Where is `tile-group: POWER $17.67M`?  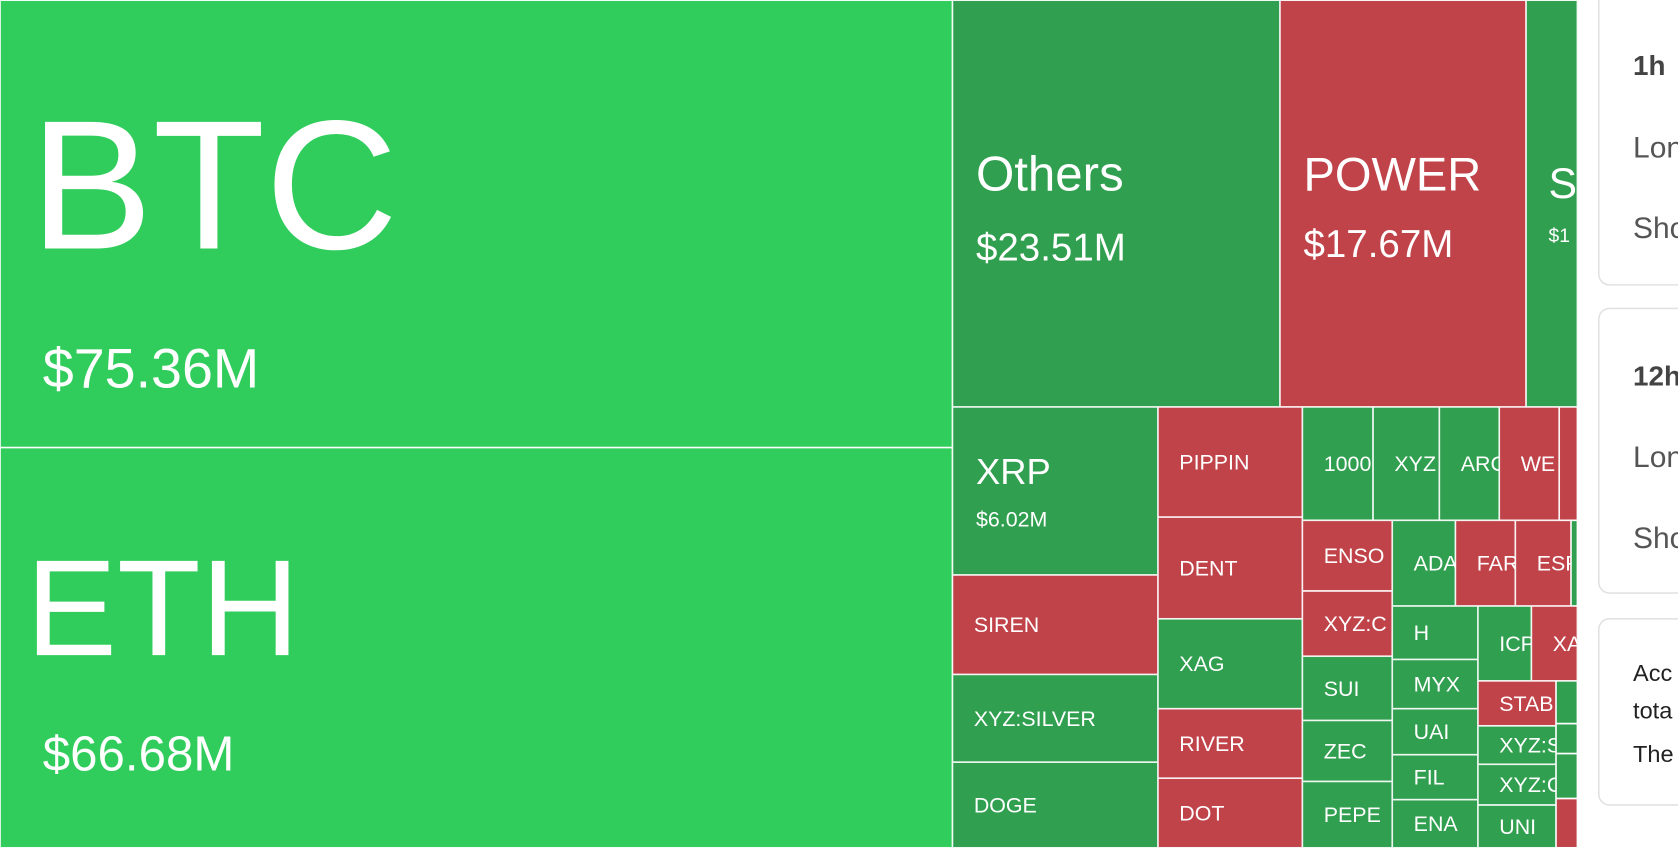 tile-group: POWER $17.67M is located at coordinates (1403, 203).